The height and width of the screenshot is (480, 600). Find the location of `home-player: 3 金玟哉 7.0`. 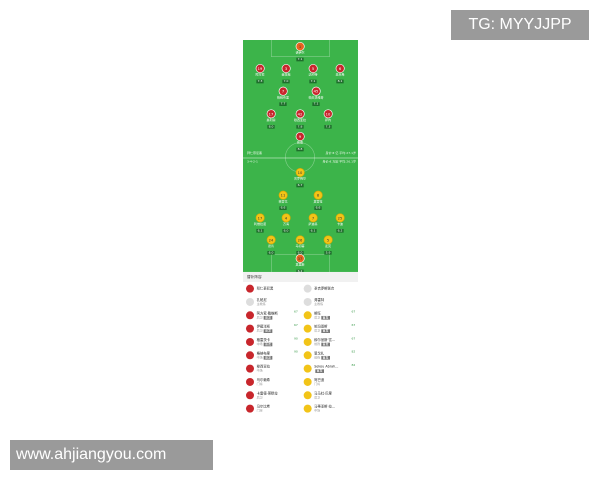

home-player: 3 金玟哉 7.0 is located at coordinates (286, 73).